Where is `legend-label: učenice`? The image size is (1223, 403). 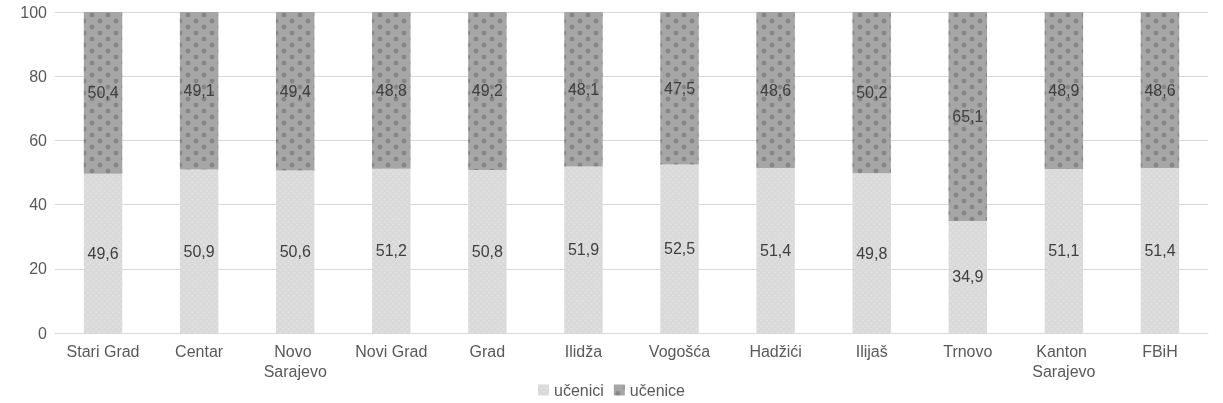
legend-label: učenice is located at coordinates (657, 390).